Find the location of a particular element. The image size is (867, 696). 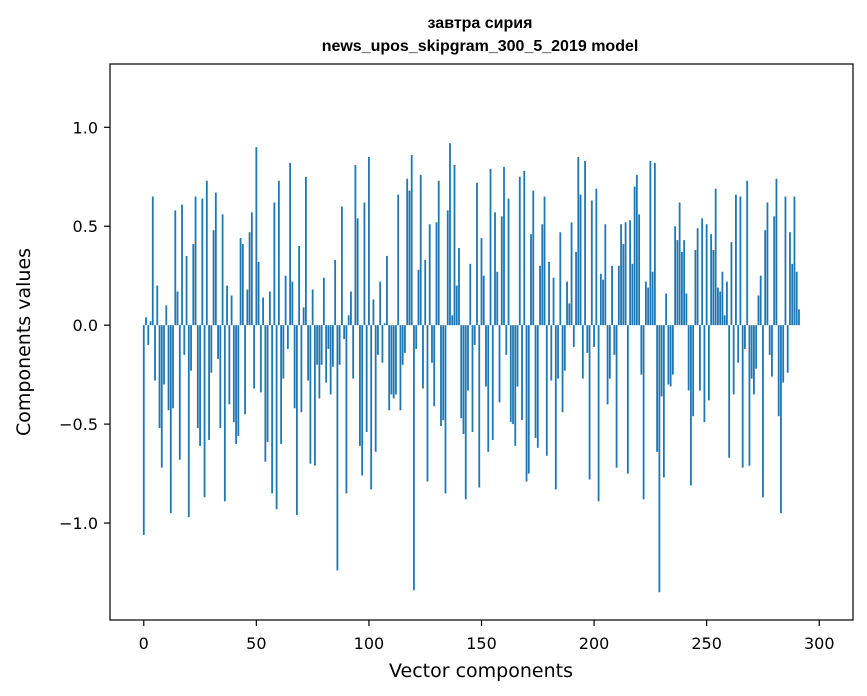

chart-title-line-2: news_upos_skipgram_300_5_2019 model is located at coordinates (480, 46).